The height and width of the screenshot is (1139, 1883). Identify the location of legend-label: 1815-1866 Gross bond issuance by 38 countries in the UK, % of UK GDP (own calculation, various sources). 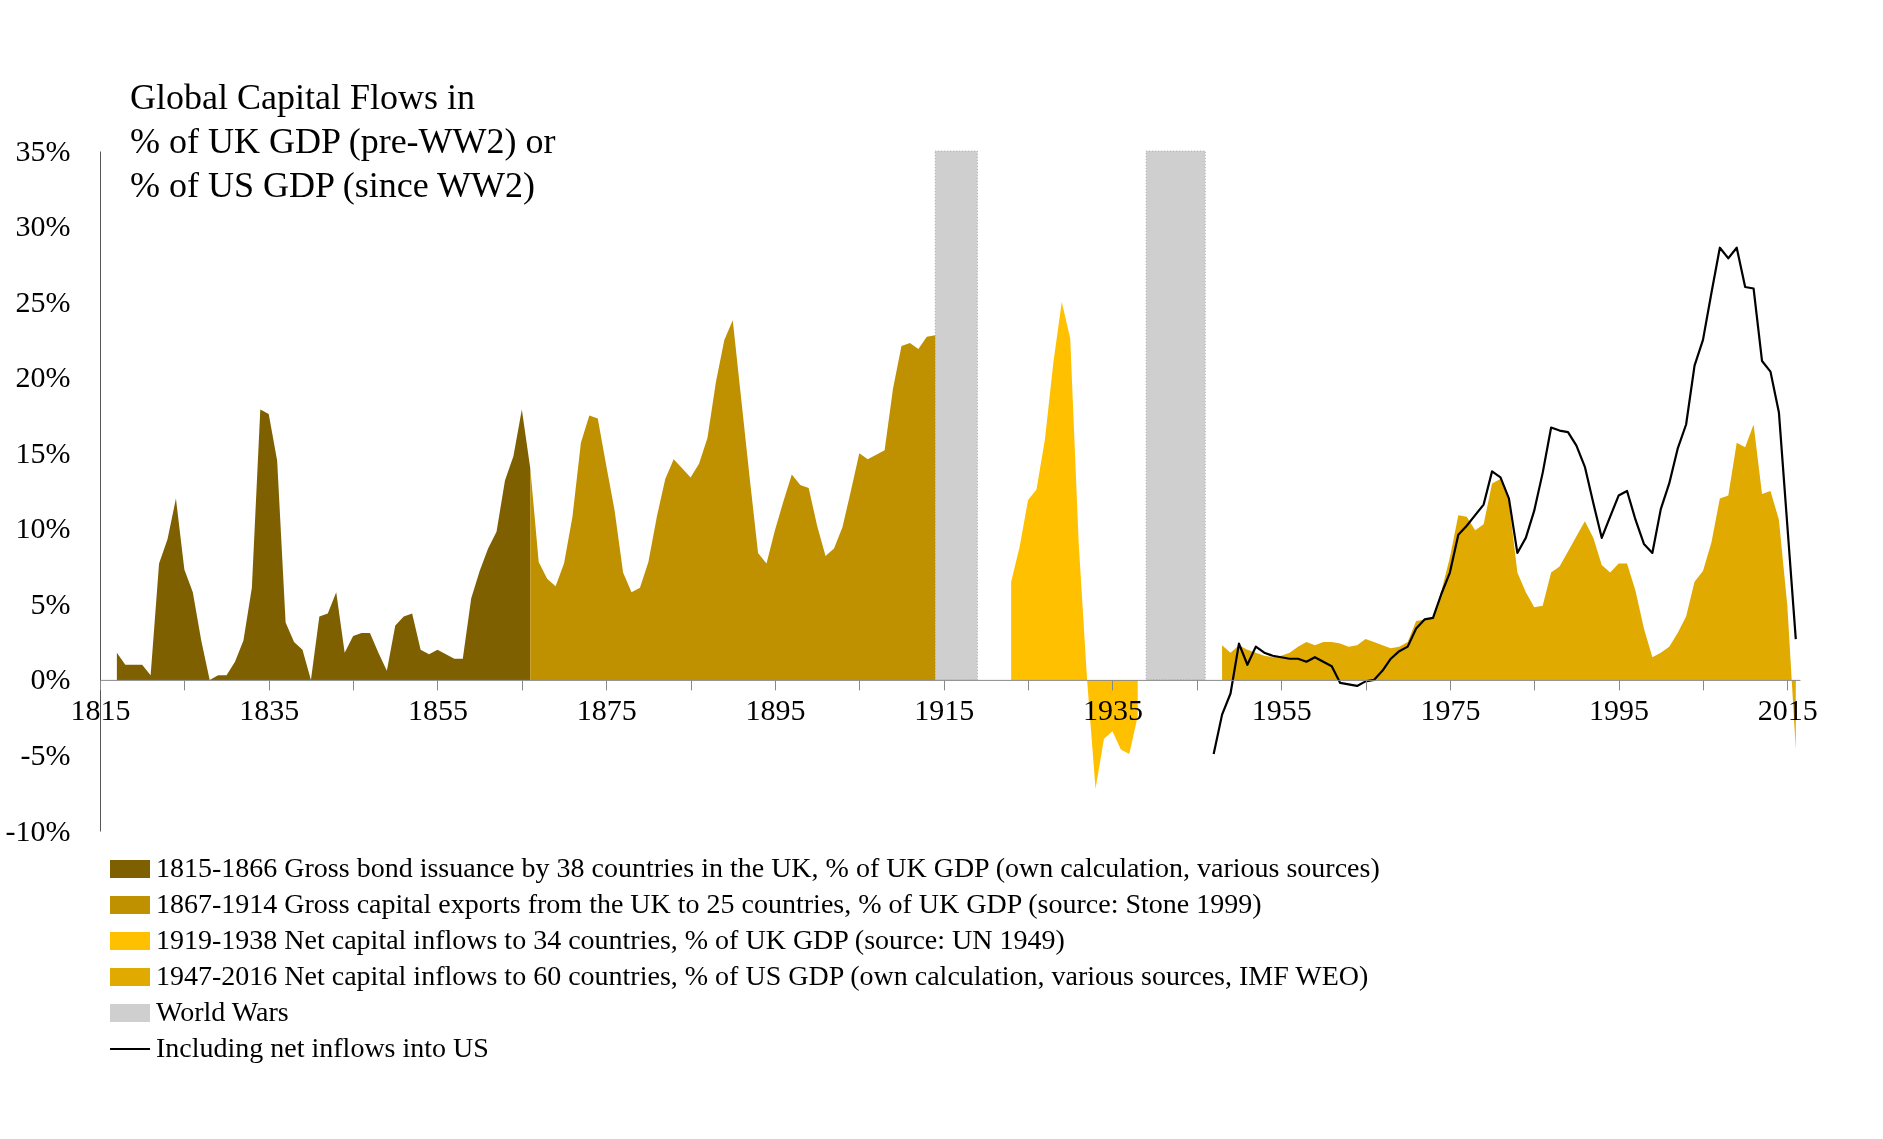
(768, 867).